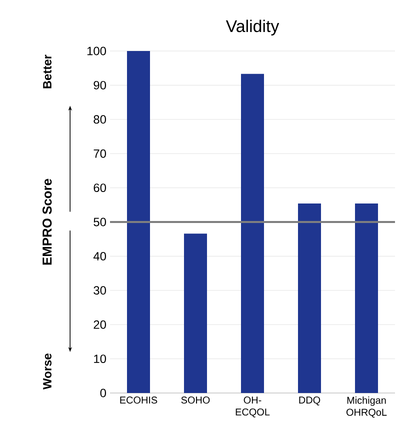  I want to click on y-tick-label: 20, so click(100, 324).